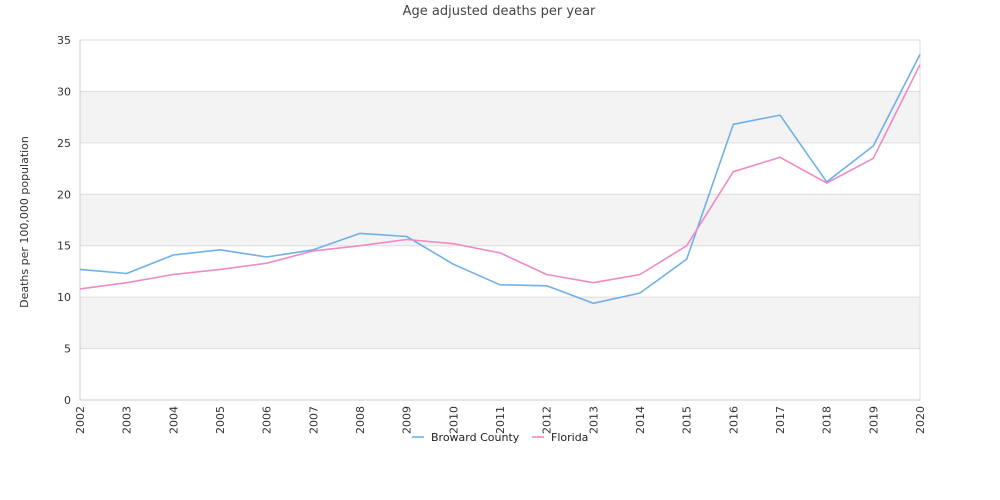 The image size is (1000, 500). Describe the element at coordinates (64, 194) in the screenshot. I see `y-tick-label: 20` at that location.